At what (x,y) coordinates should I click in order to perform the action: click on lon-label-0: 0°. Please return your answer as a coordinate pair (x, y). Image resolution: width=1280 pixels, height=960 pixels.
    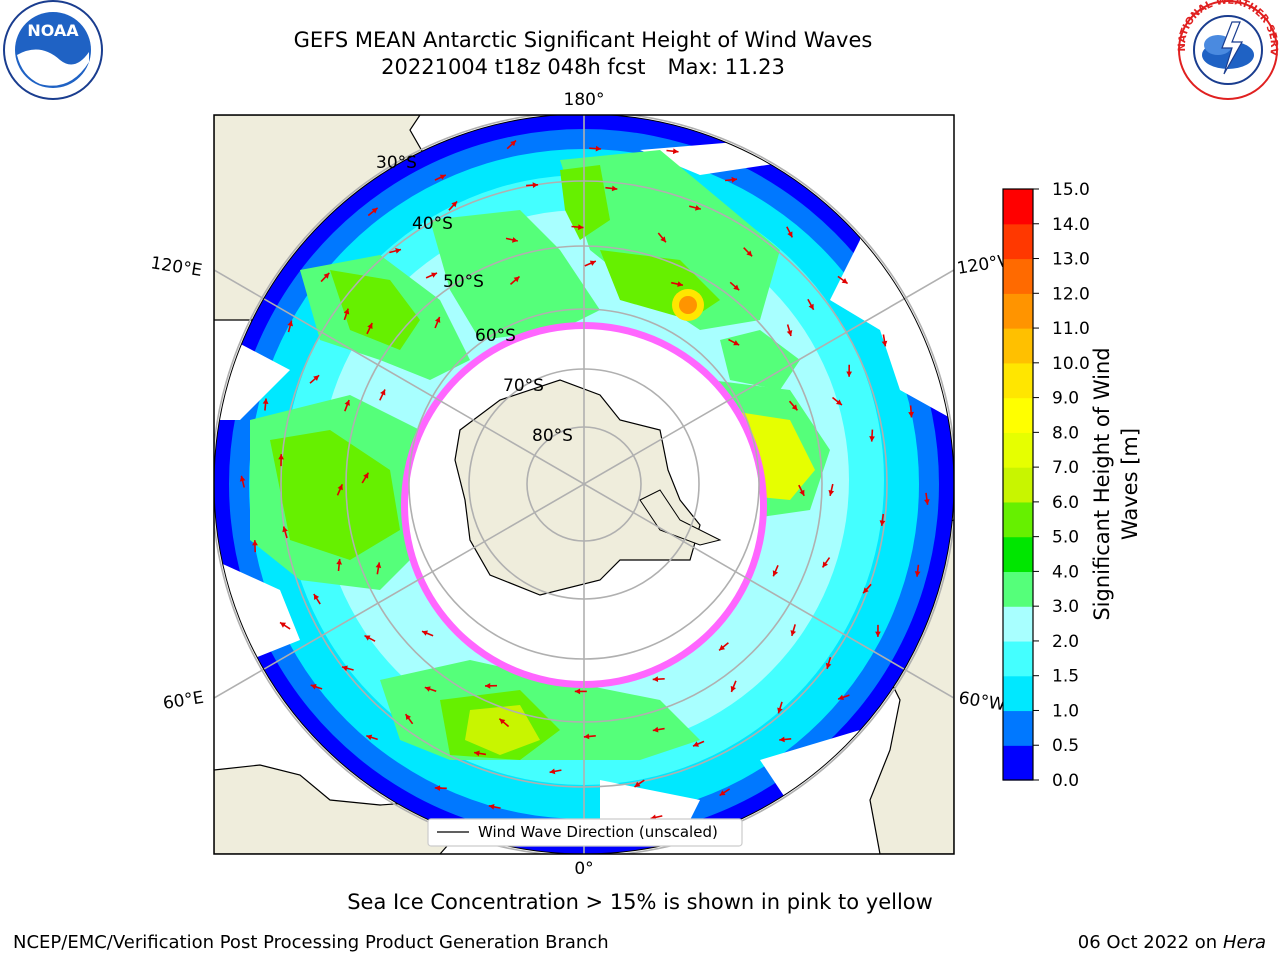
    Looking at the image, I should click on (583, 869).